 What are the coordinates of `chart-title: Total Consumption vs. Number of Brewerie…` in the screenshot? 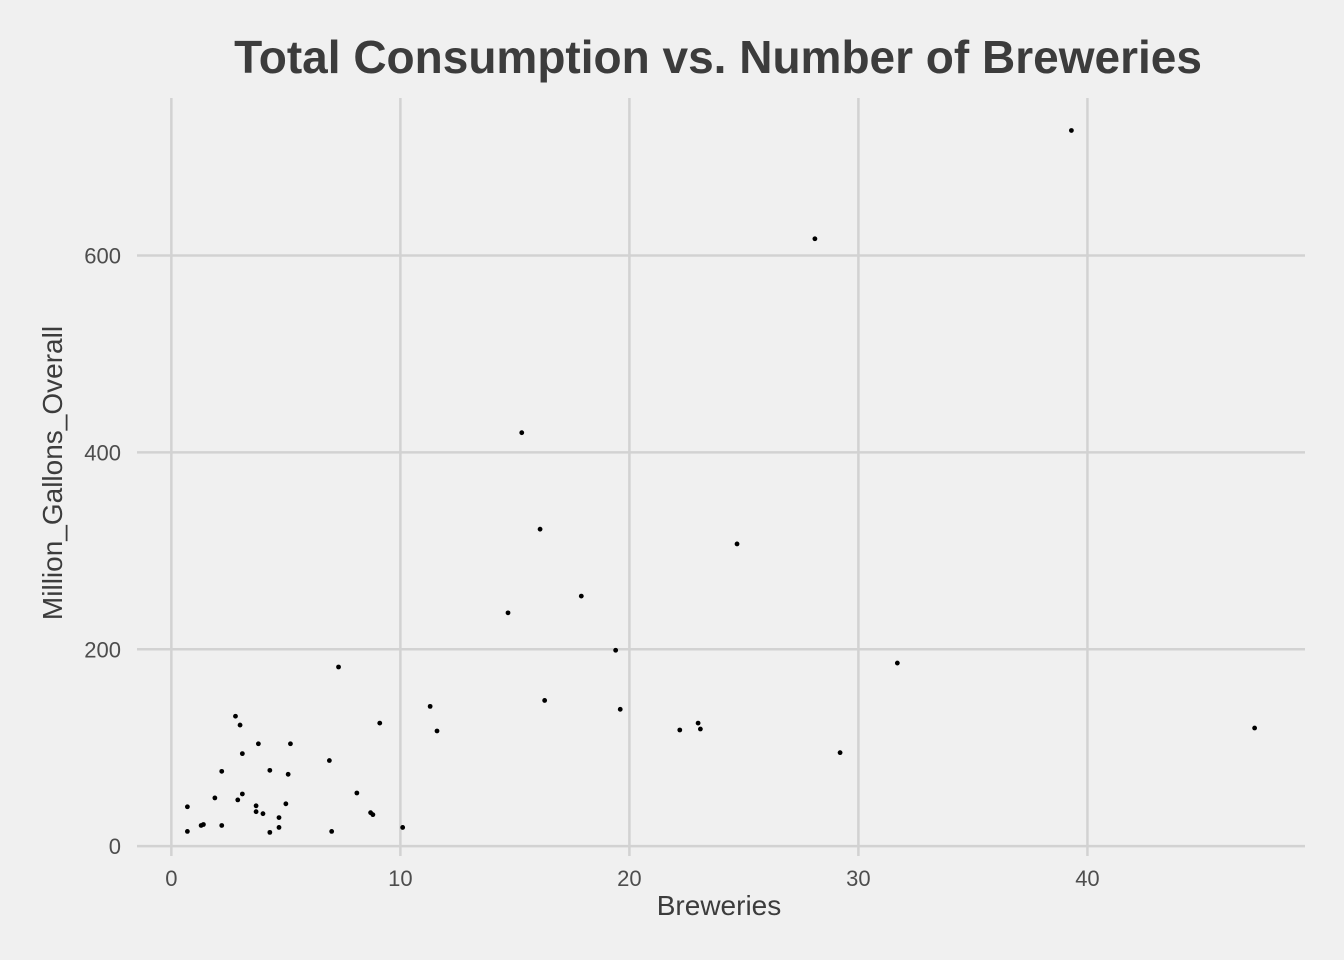 It's located at (718, 57).